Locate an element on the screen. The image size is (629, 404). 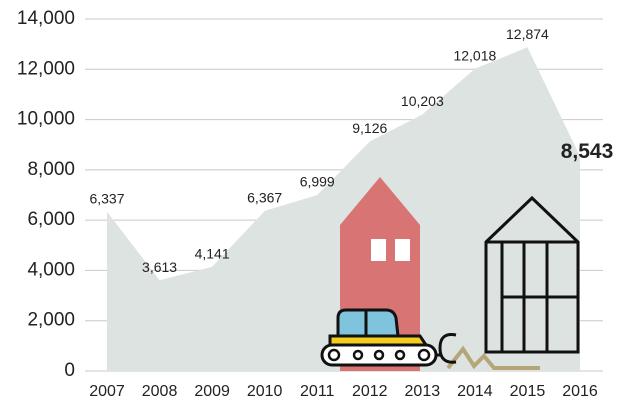
x-tick-label: 2014 is located at coordinates (475, 391).